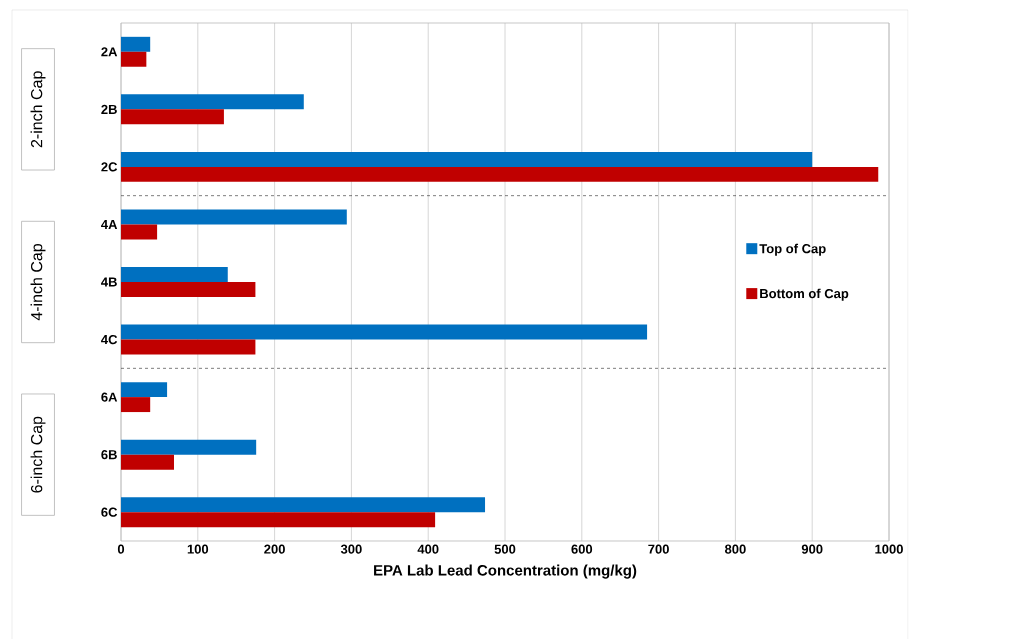 Image resolution: width=1011 pixels, height=639 pixels. Describe the element at coordinates (109, 512) in the screenshot. I see `y-tick-label: 6C` at that location.